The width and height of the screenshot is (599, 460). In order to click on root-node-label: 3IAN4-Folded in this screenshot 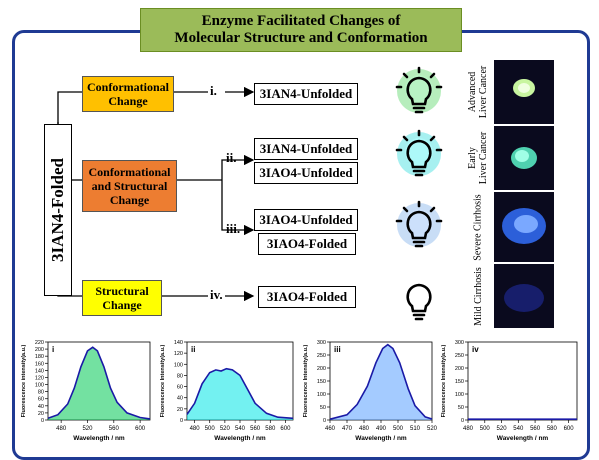, I will do `click(57, 210)`.